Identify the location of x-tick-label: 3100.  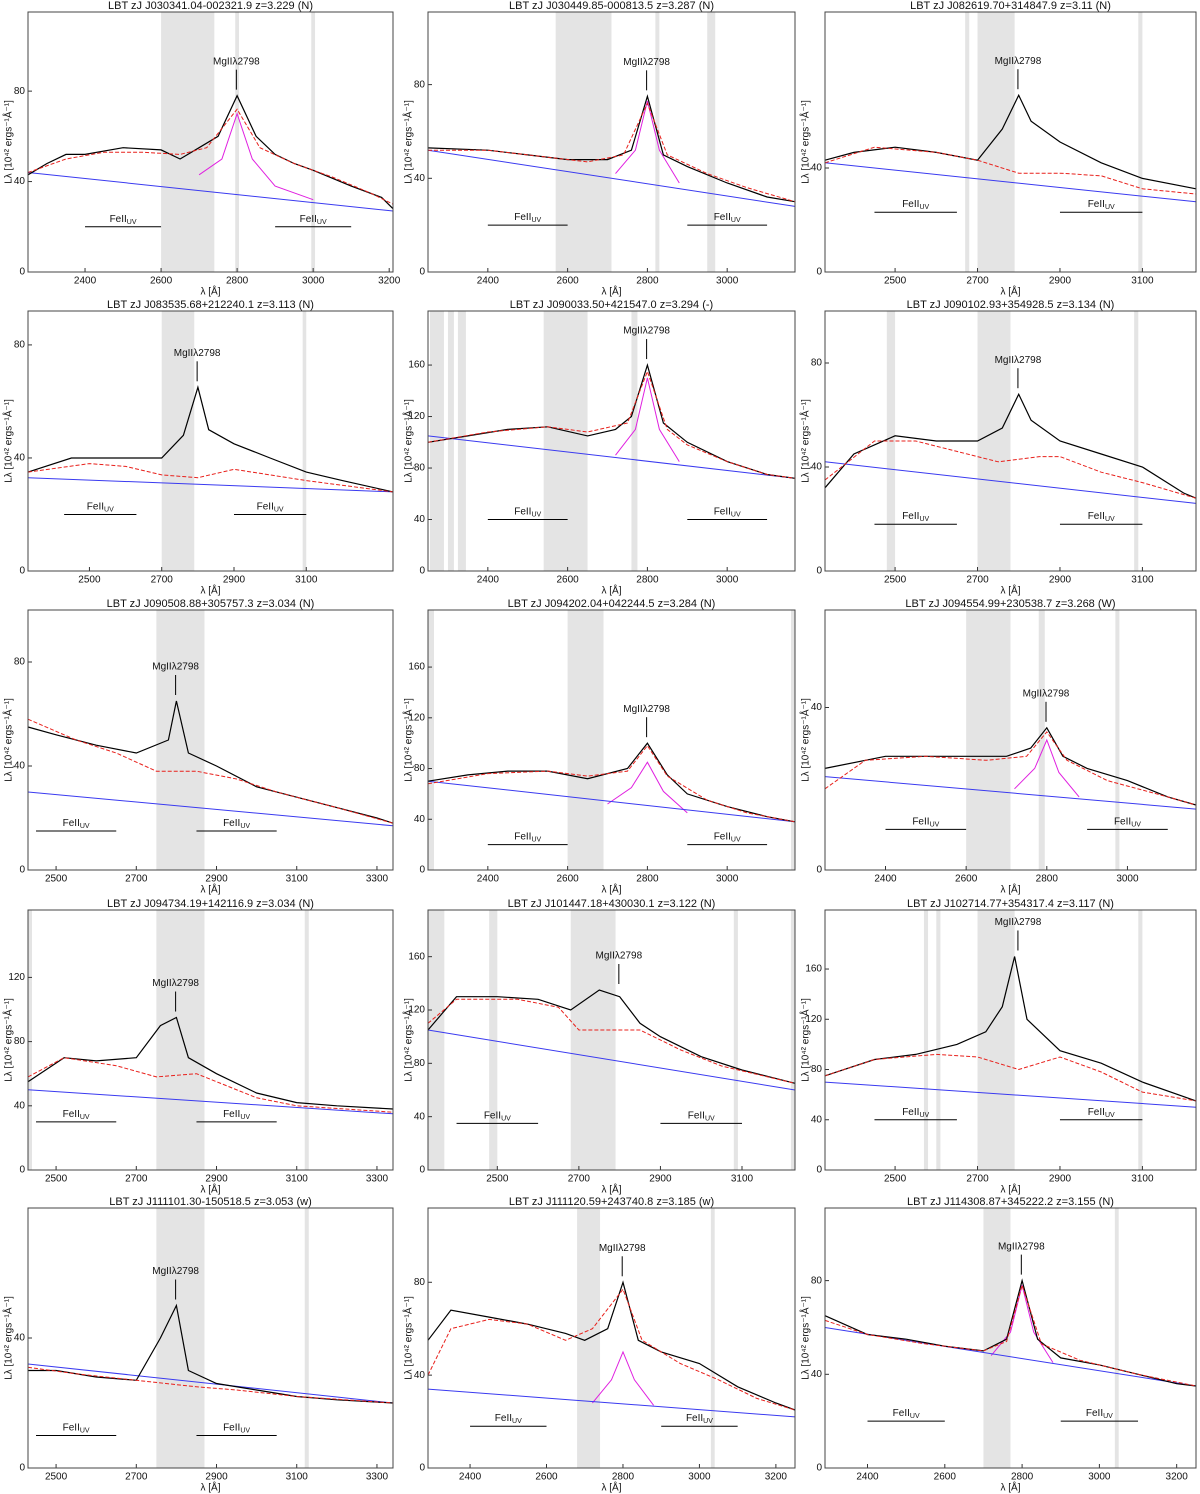
(297, 879).